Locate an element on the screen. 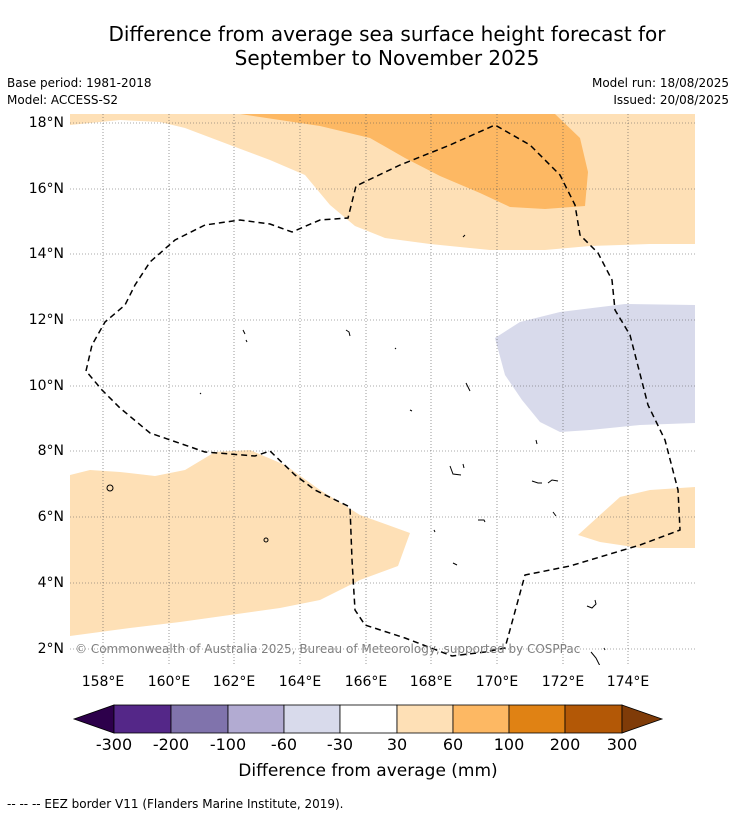 This screenshot has width=736, height=816. title-line-2: September to November 2025 is located at coordinates (387, 58).